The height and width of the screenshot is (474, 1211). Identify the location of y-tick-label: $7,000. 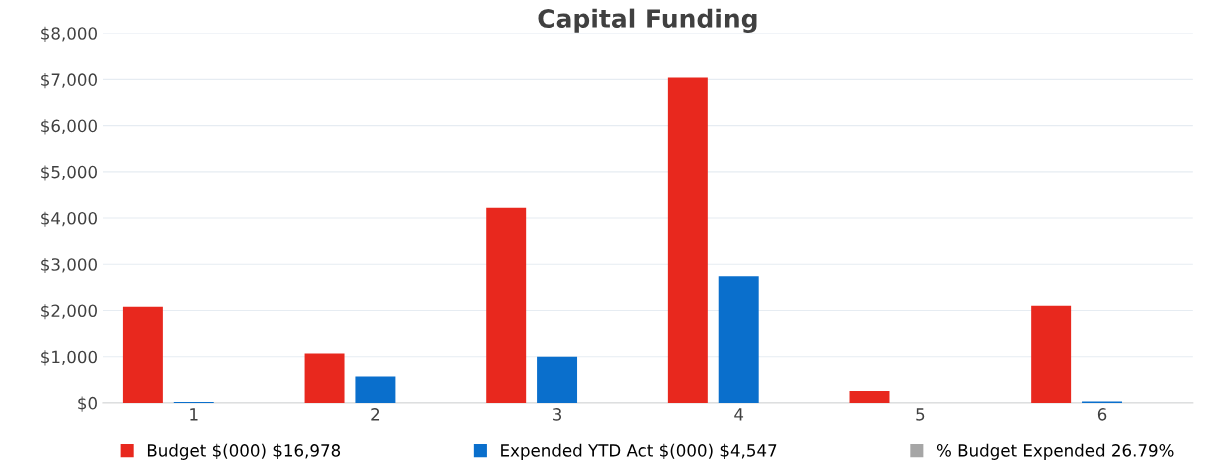
(69, 81).